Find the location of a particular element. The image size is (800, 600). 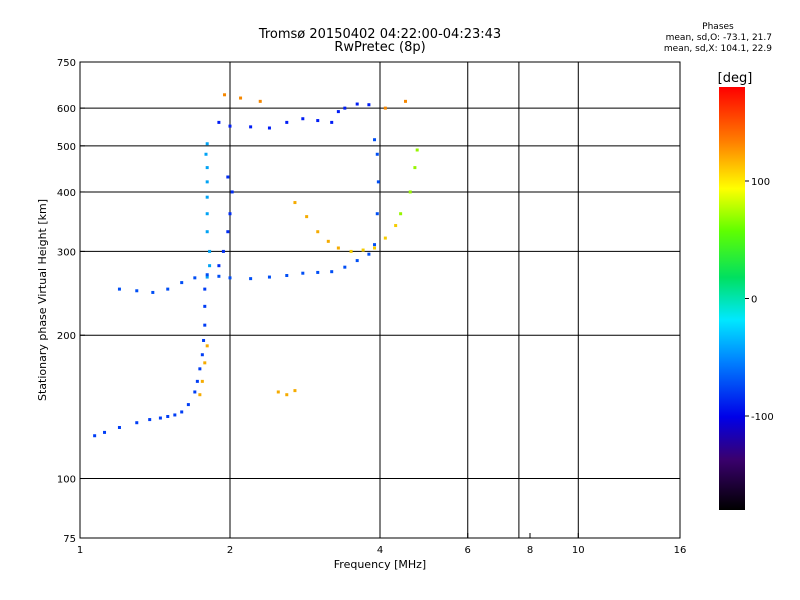

x-axis-label: Frequency [MHz] is located at coordinates (380, 564).